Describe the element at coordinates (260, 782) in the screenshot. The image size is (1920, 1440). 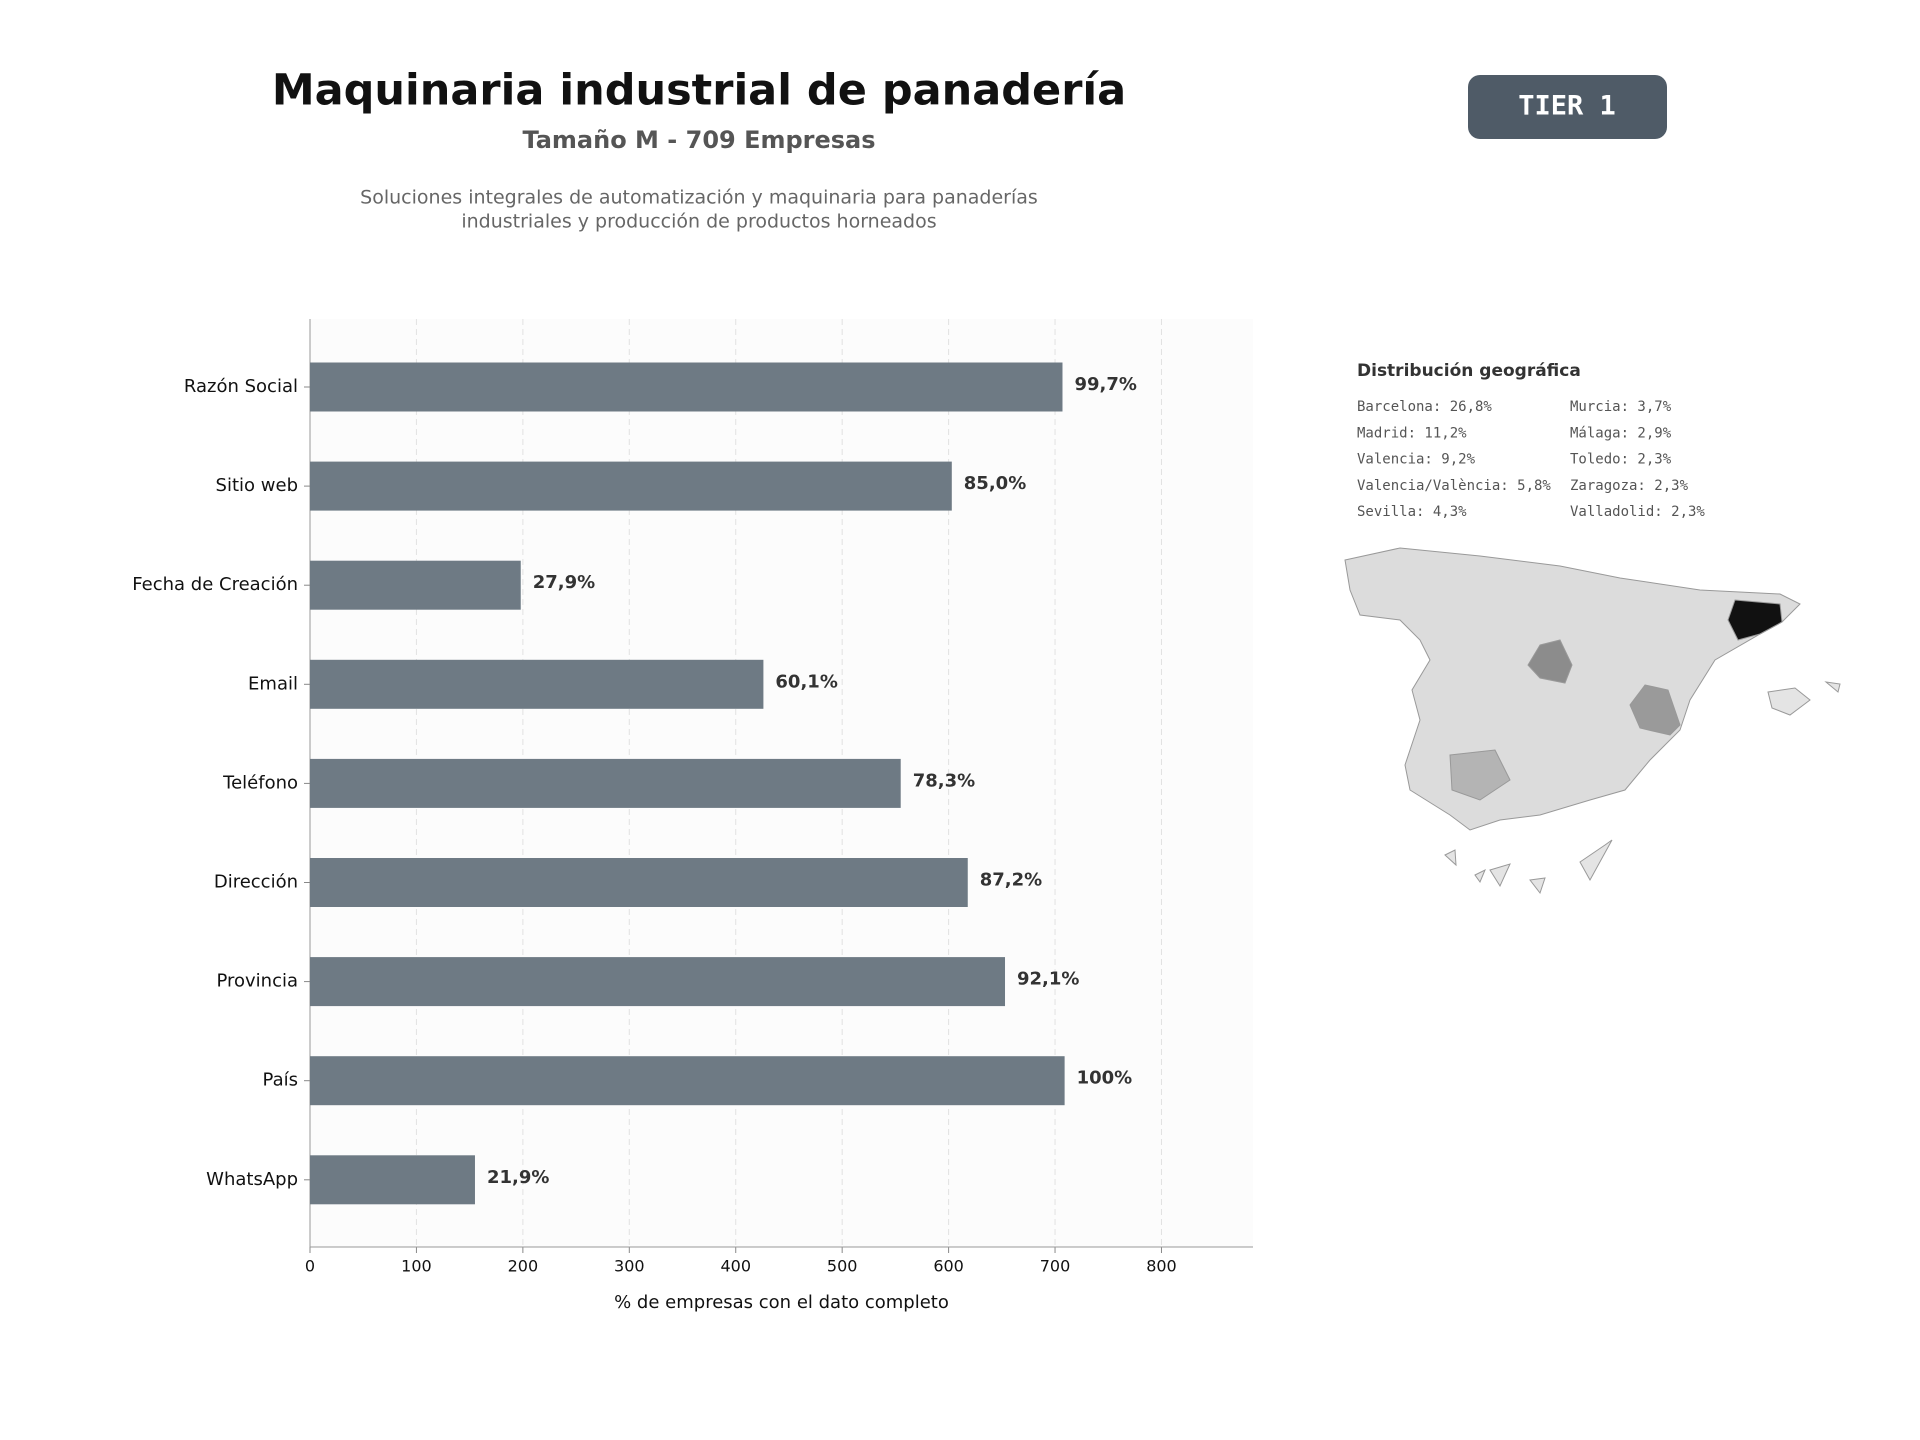
I see `y-tick-label: Teléfono` at that location.